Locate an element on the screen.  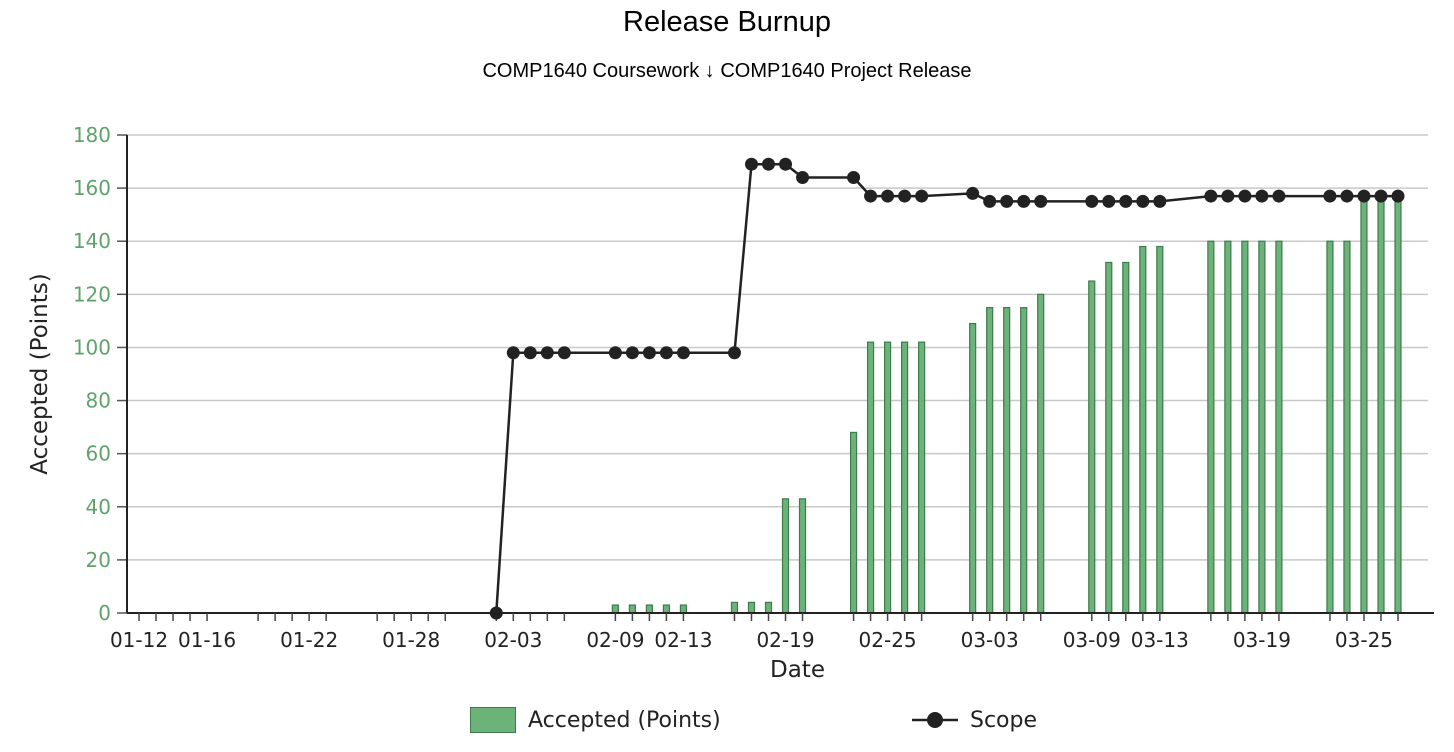
x-tick-label: 02-25 is located at coordinates (888, 640).